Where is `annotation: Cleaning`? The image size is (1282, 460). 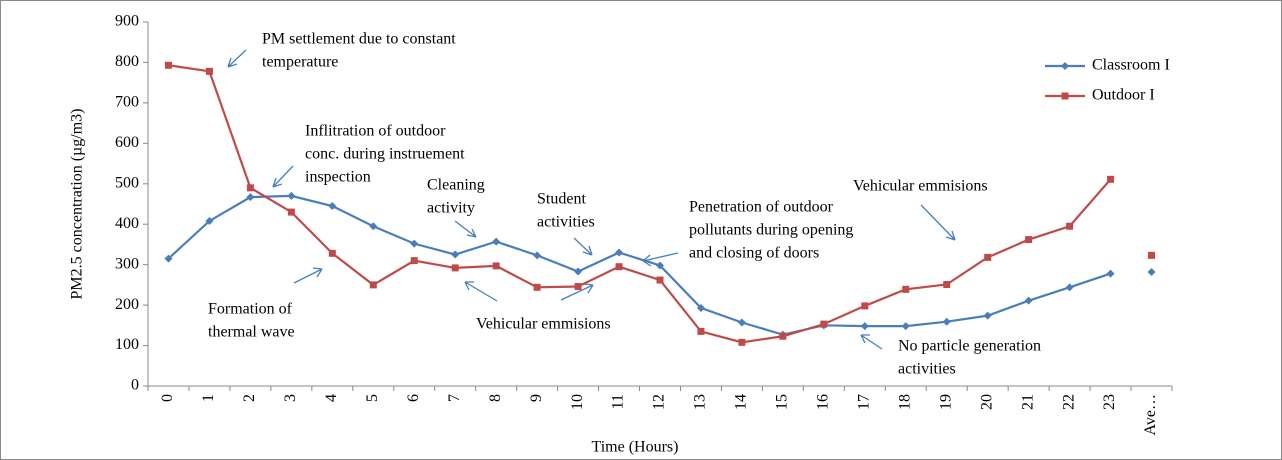
annotation: Cleaning is located at coordinates (456, 185).